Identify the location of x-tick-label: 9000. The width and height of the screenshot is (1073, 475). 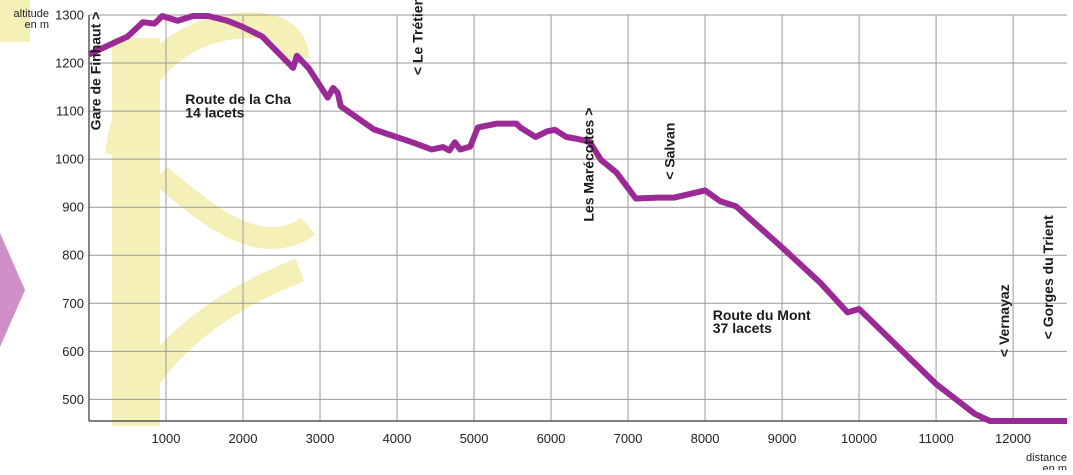
(782, 438).